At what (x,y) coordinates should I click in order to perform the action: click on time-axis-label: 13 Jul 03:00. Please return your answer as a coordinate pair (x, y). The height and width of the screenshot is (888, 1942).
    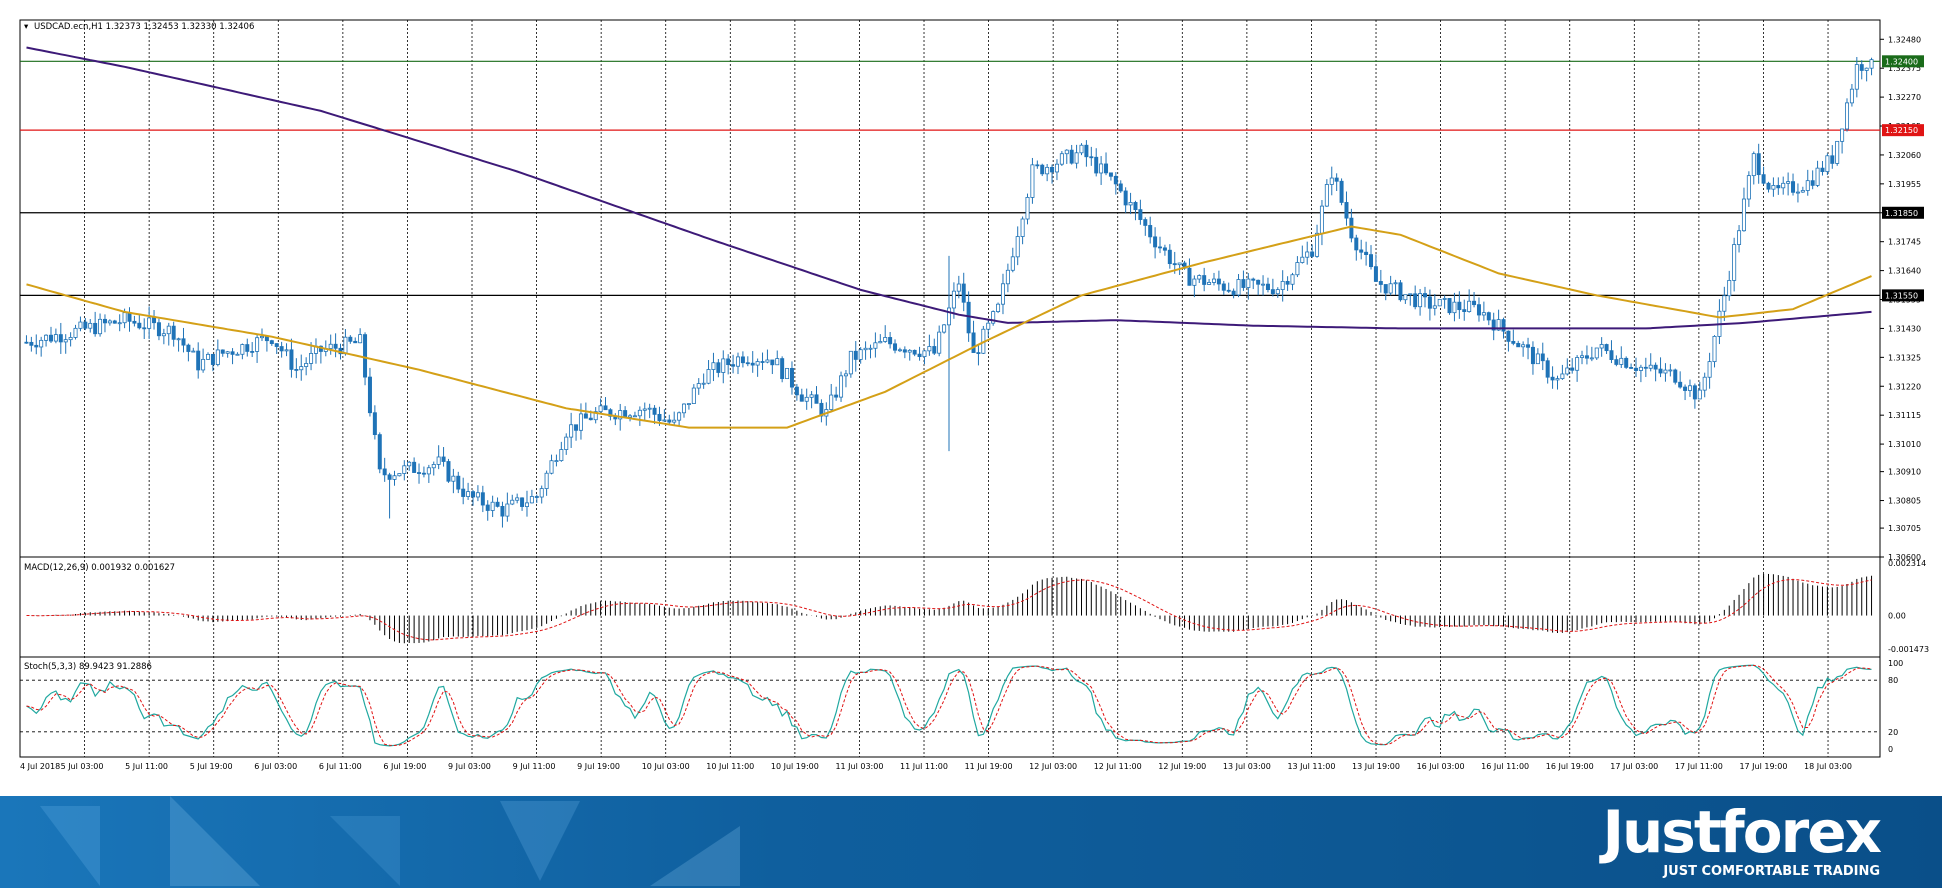
    Looking at the image, I should click on (1247, 766).